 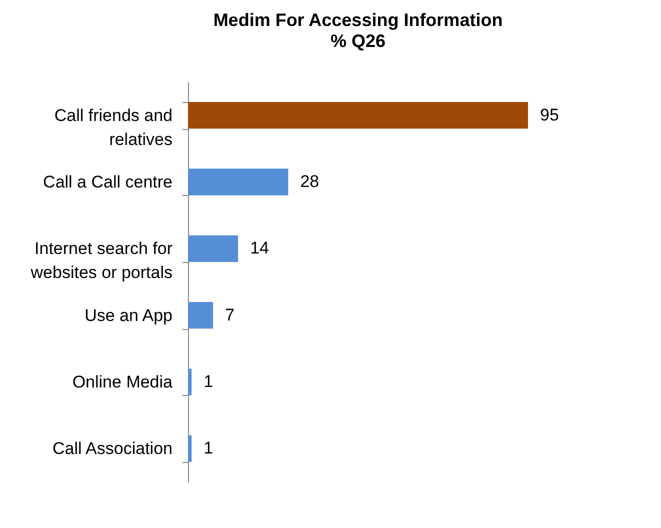 What do you see at coordinates (112, 448) in the screenshot?
I see `y-tick-label: Call Association` at bounding box center [112, 448].